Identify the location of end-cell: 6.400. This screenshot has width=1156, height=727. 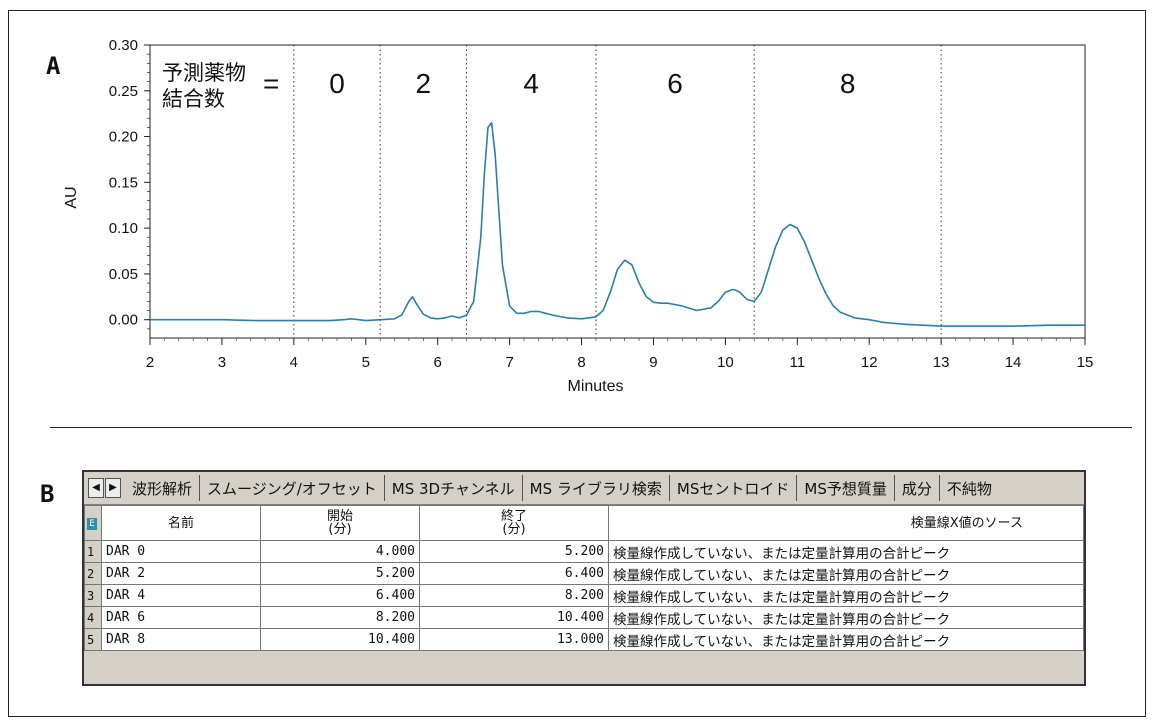
(514, 573).